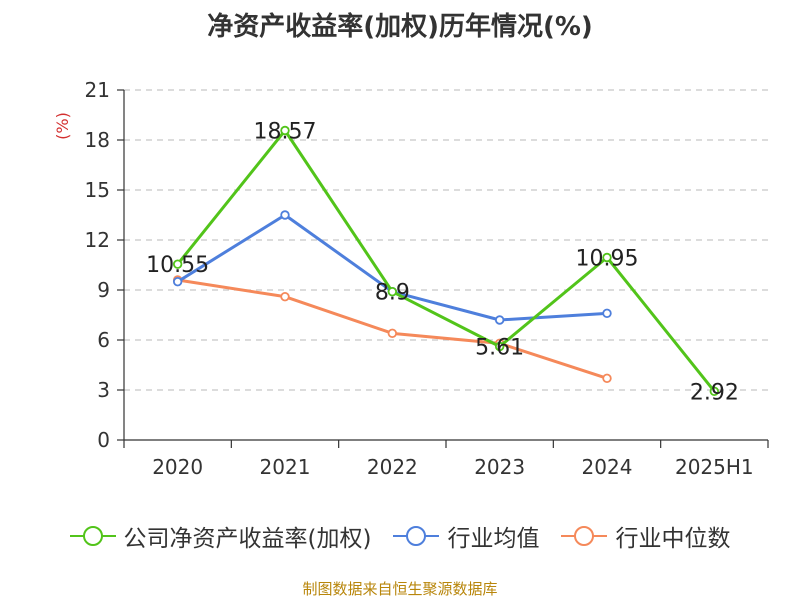  Describe the element at coordinates (499, 467) in the screenshot. I see `x-tick-label: 2023` at that location.